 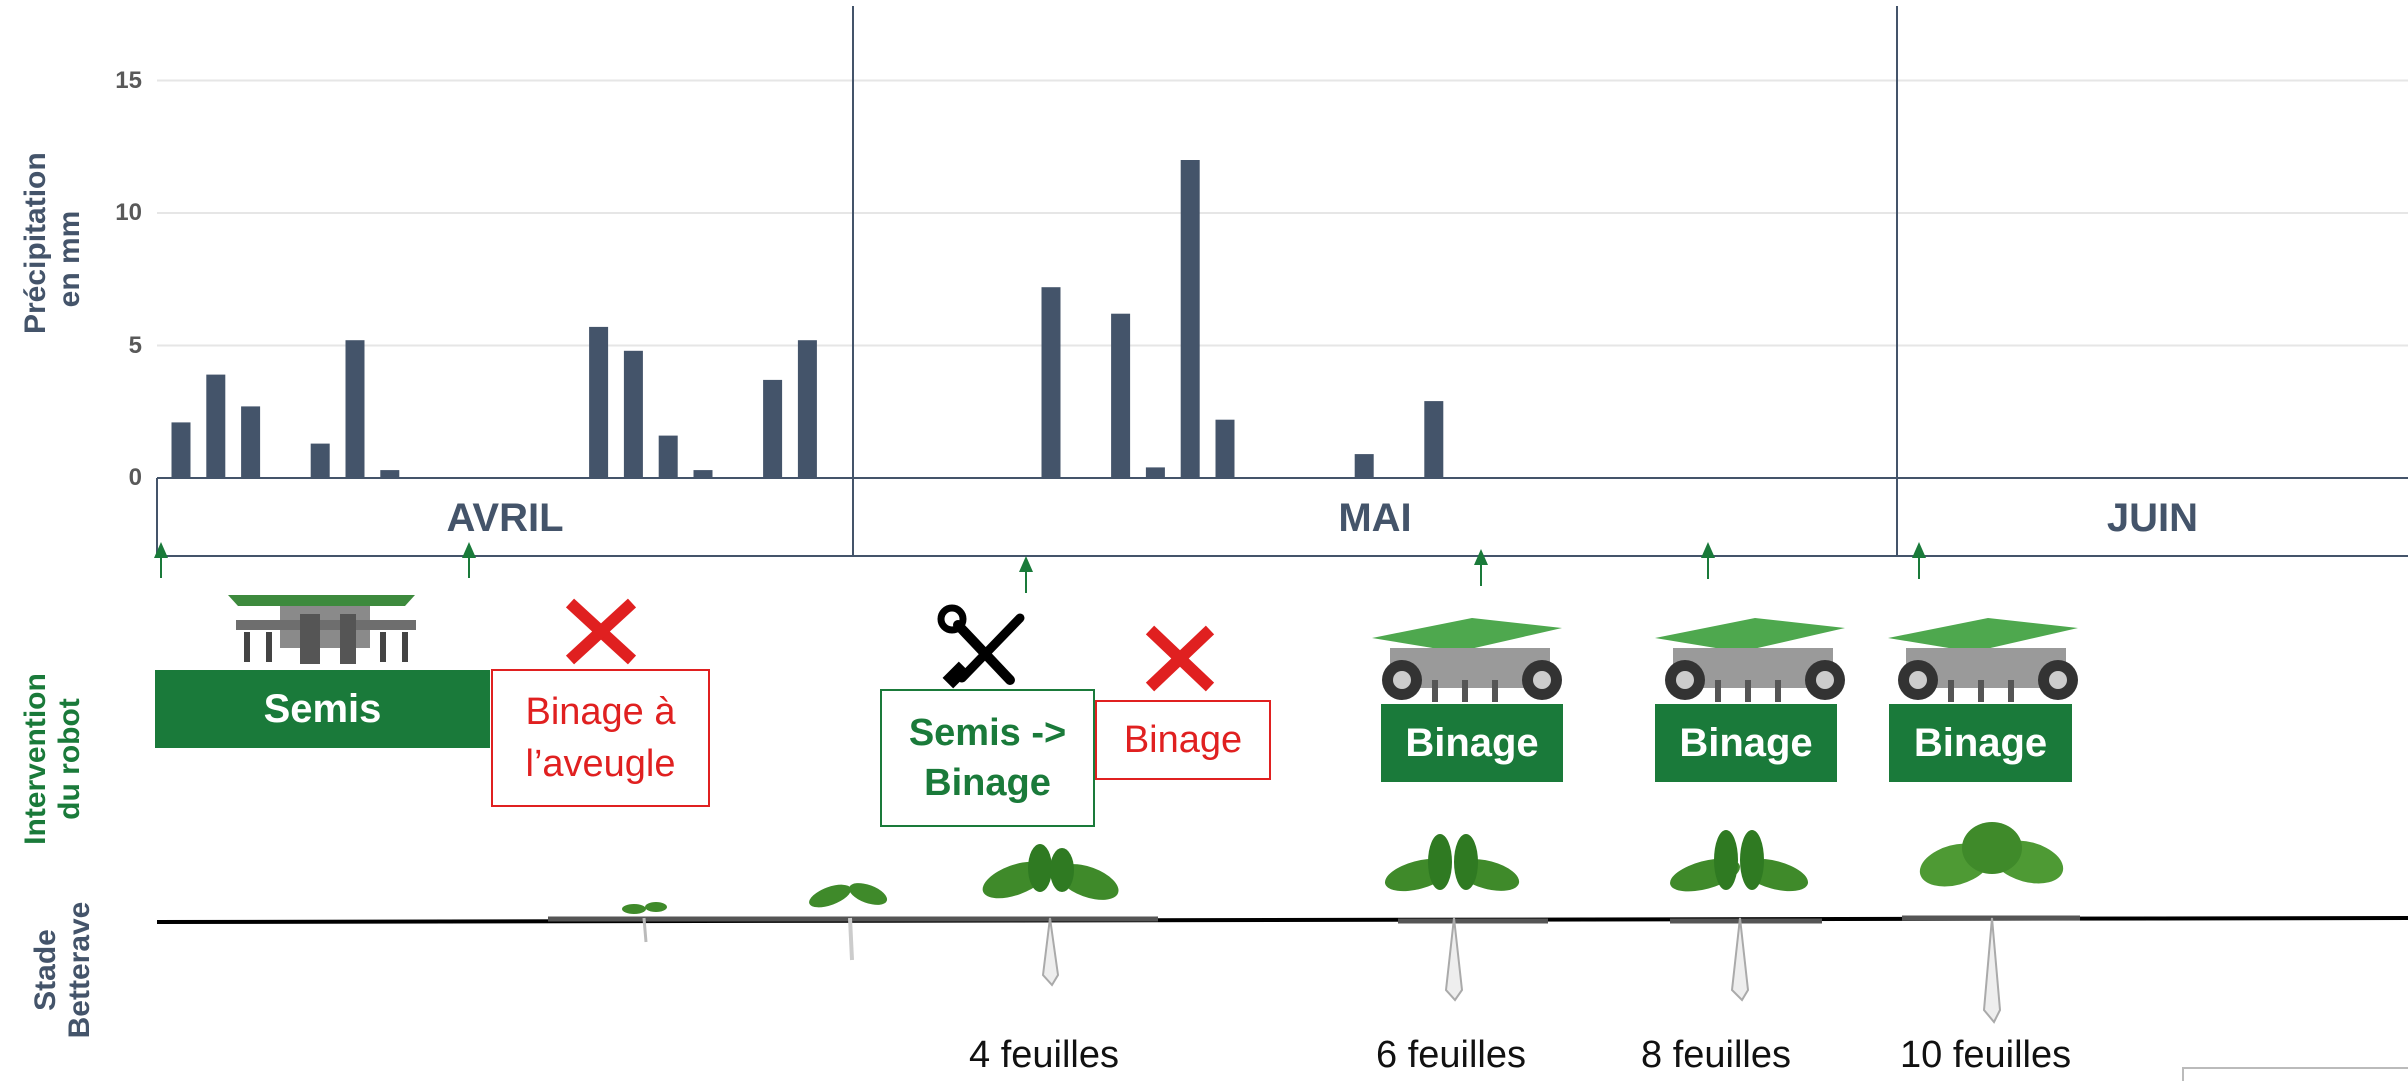 What do you see at coordinates (987, 758) in the screenshot?
I see `intervention-semis-binage: Semis -> Binage` at bounding box center [987, 758].